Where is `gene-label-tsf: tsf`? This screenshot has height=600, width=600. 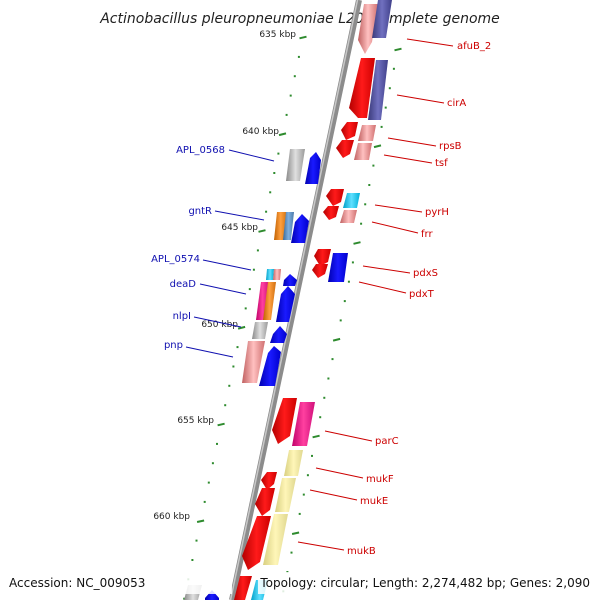 gene-label-tsf: tsf is located at coordinates (441, 163).